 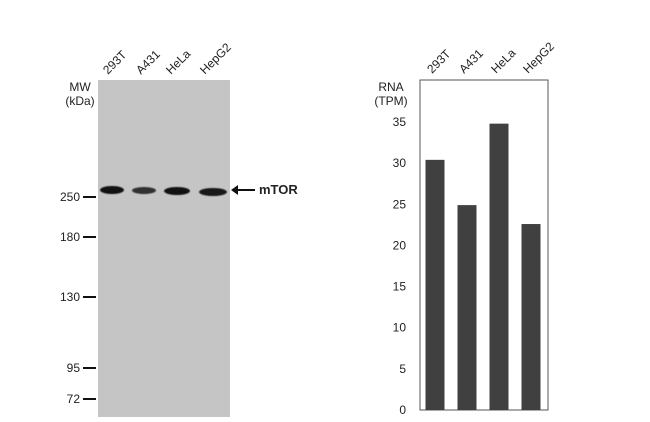 What do you see at coordinates (402, 369) in the screenshot?
I see `y-tick-label: 5` at bounding box center [402, 369].